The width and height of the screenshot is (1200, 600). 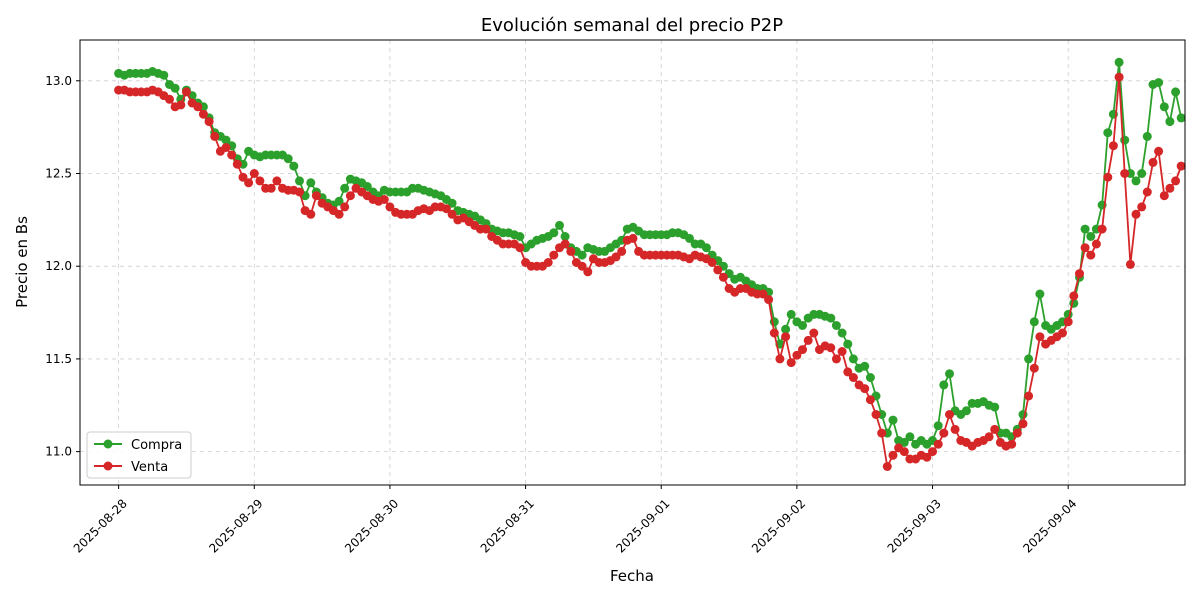 What do you see at coordinates (58, 266) in the screenshot?
I see `y-tick-label: 12.0` at bounding box center [58, 266].